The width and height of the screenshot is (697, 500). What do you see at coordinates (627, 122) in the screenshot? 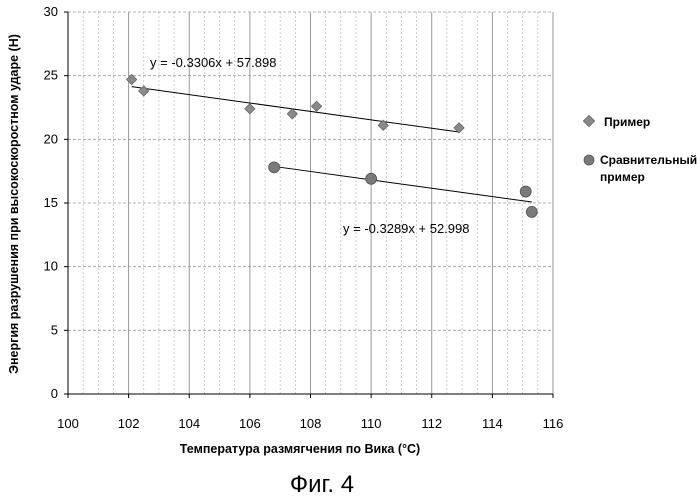
I see `legend-label-primer: Пример` at bounding box center [627, 122].